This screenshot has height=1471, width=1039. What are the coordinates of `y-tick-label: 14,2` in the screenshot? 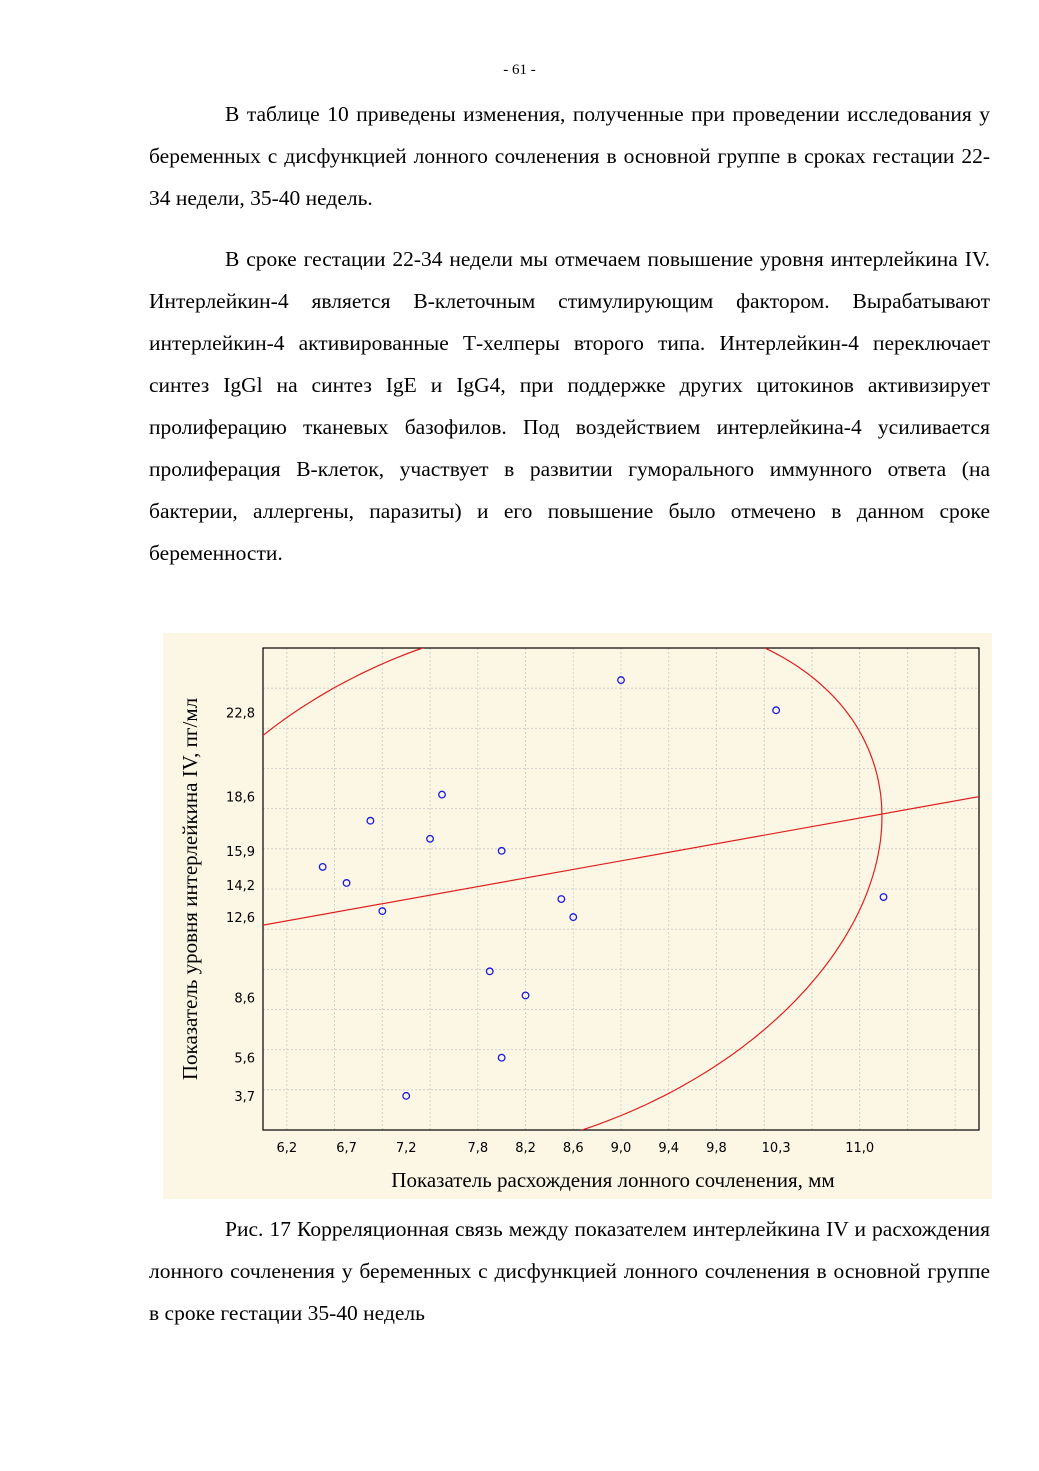 It's located at (240, 886).